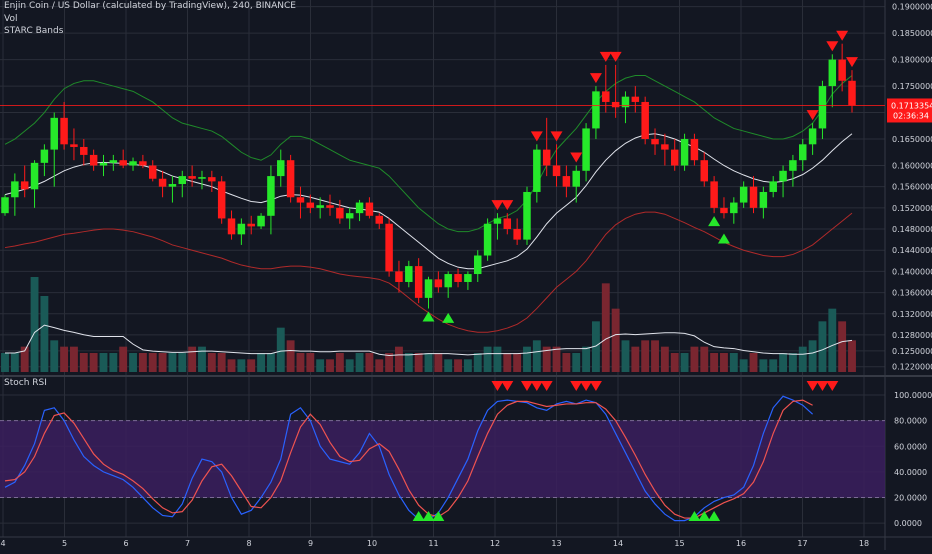 Image resolution: width=932 pixels, height=554 pixels. Describe the element at coordinates (912, 86) in the screenshot. I see `price-axis-label: 0.1750000` at that location.